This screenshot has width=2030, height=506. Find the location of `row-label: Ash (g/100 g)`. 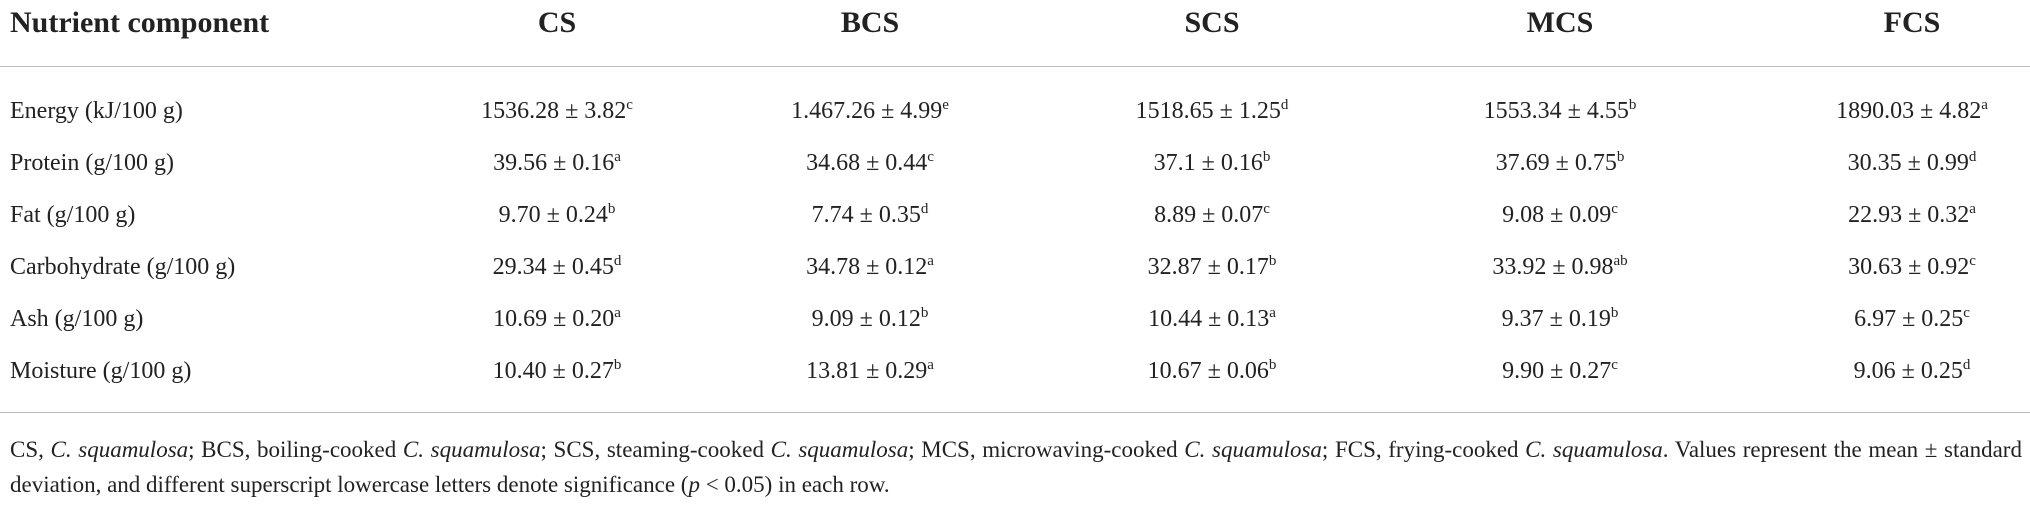

row-label: Ash (g/100 g) is located at coordinates (77, 319).